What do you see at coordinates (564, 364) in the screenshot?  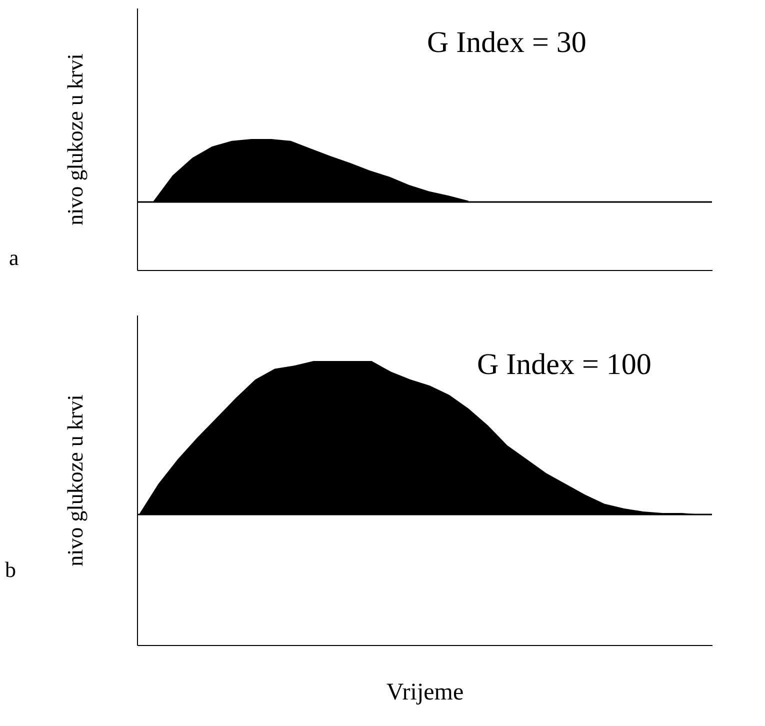 I see `annotation: G Index = 100` at bounding box center [564, 364].